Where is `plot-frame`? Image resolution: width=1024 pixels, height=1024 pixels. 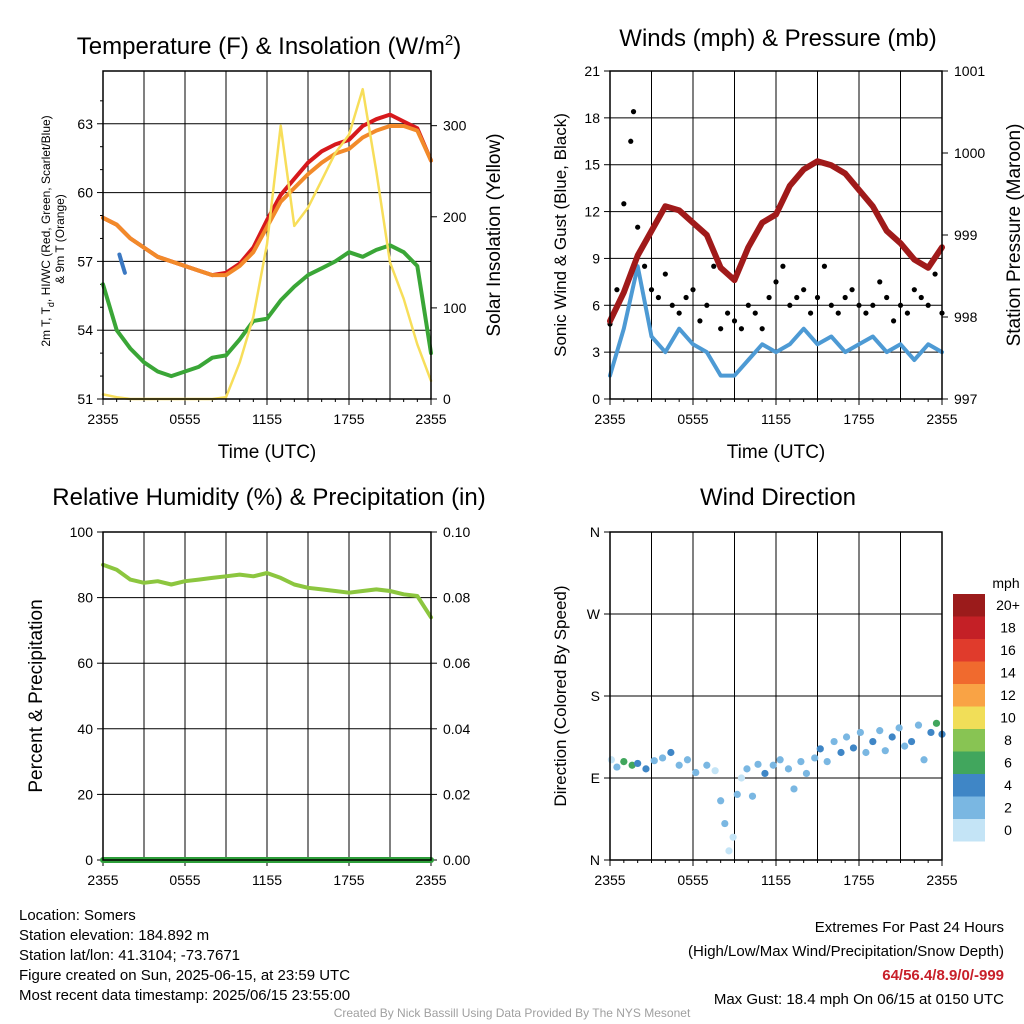
plot-frame is located at coordinates (776, 235).